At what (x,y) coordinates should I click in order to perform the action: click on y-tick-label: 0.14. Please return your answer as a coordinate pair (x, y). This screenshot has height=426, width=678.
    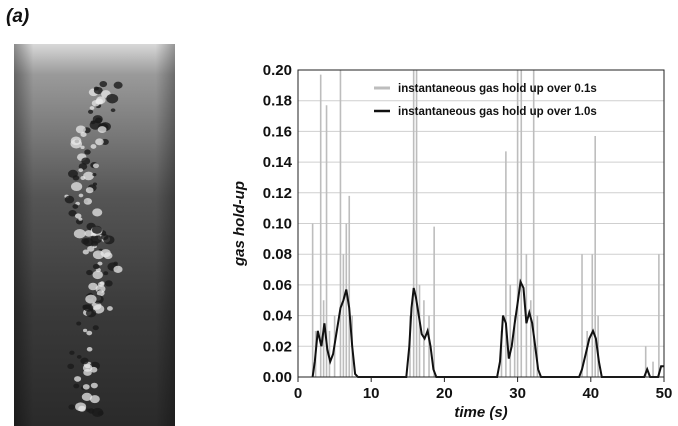
    Looking at the image, I should click on (278, 162).